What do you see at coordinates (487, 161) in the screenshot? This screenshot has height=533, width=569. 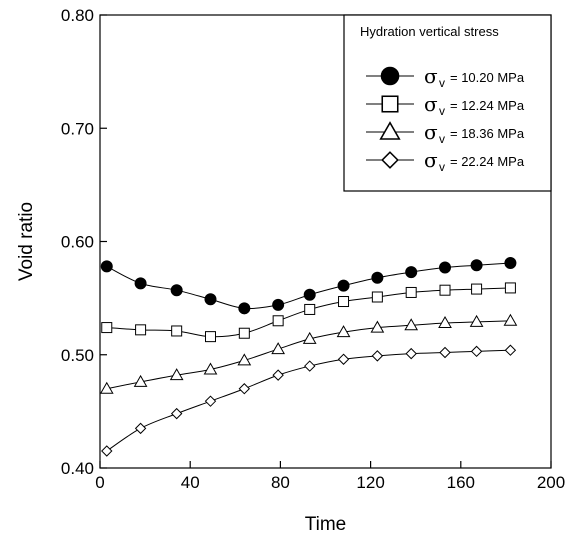 I see `legend-value: = 22.24 MPa` at bounding box center [487, 161].